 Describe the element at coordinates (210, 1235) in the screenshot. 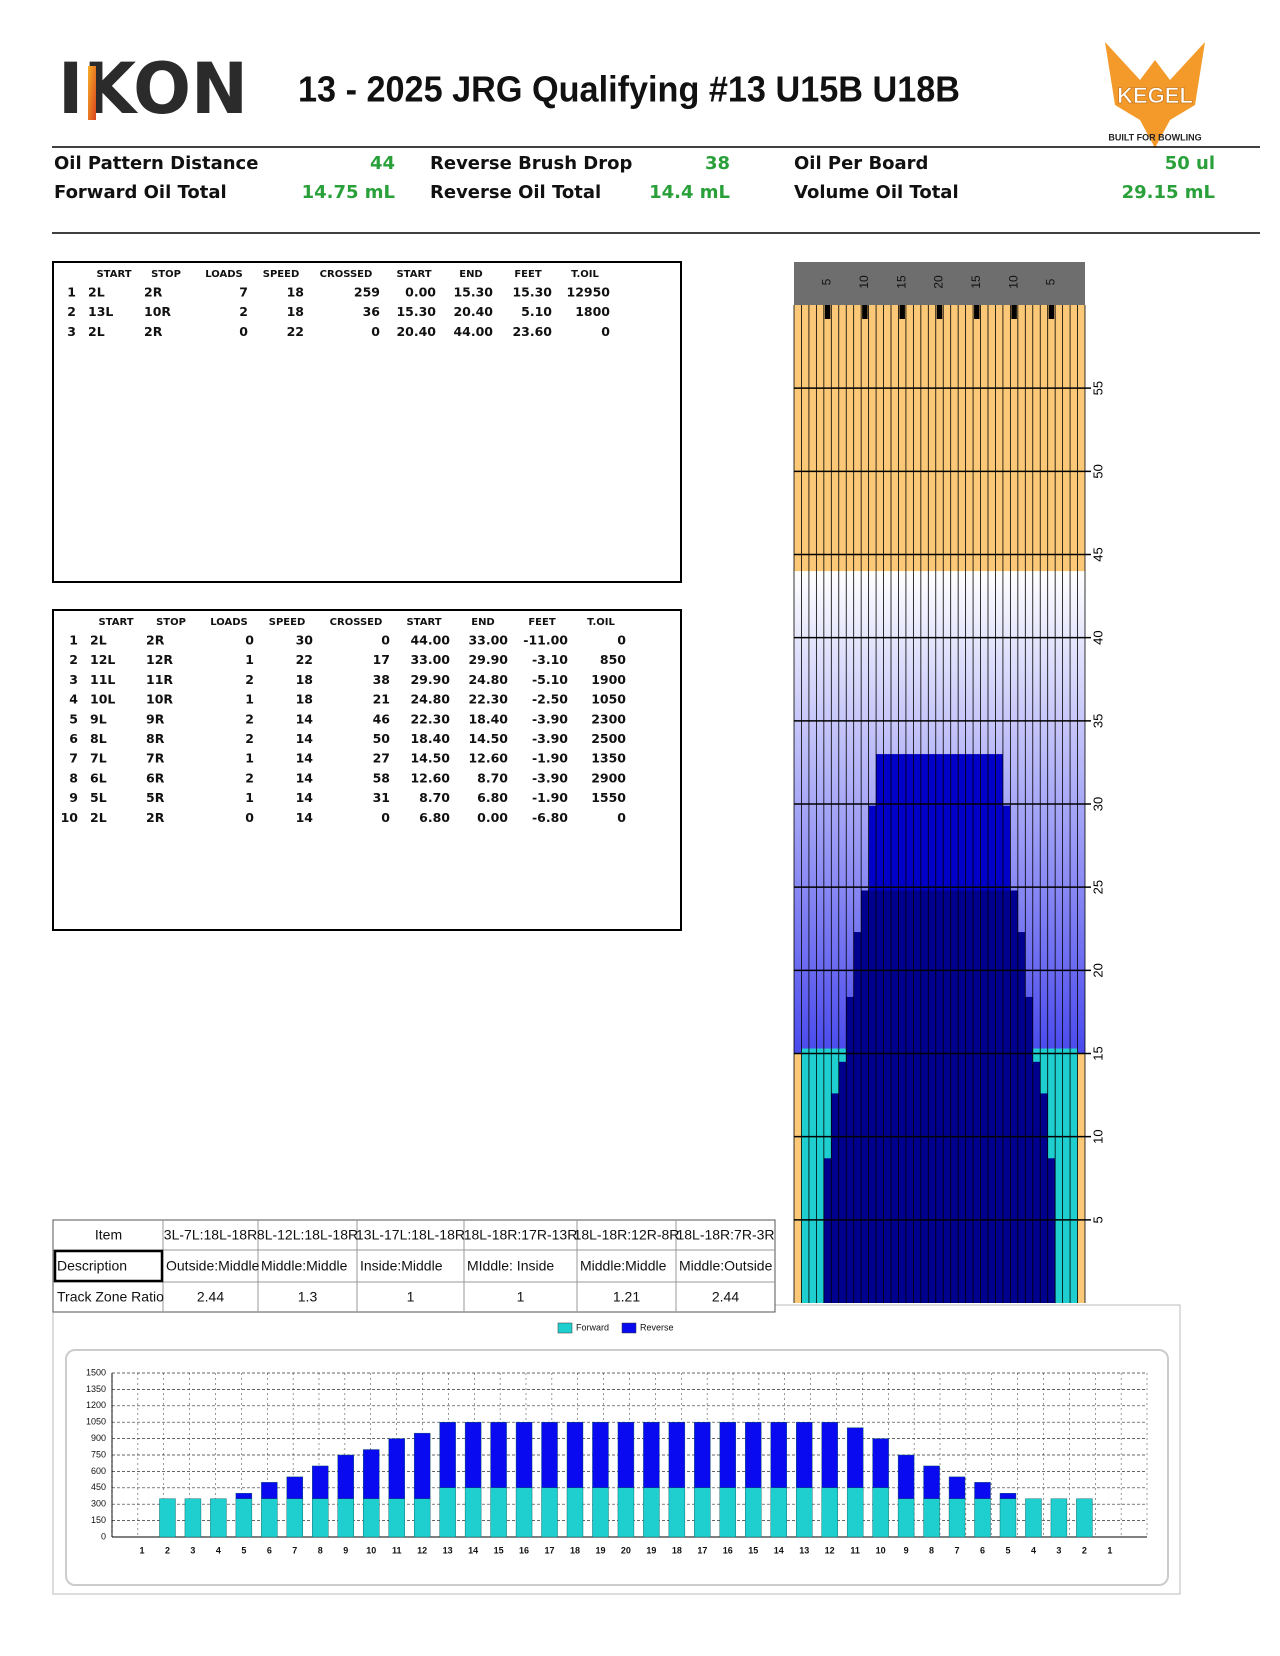

I see `track-zone-cell: 3L-7L:18L-18R` at that location.